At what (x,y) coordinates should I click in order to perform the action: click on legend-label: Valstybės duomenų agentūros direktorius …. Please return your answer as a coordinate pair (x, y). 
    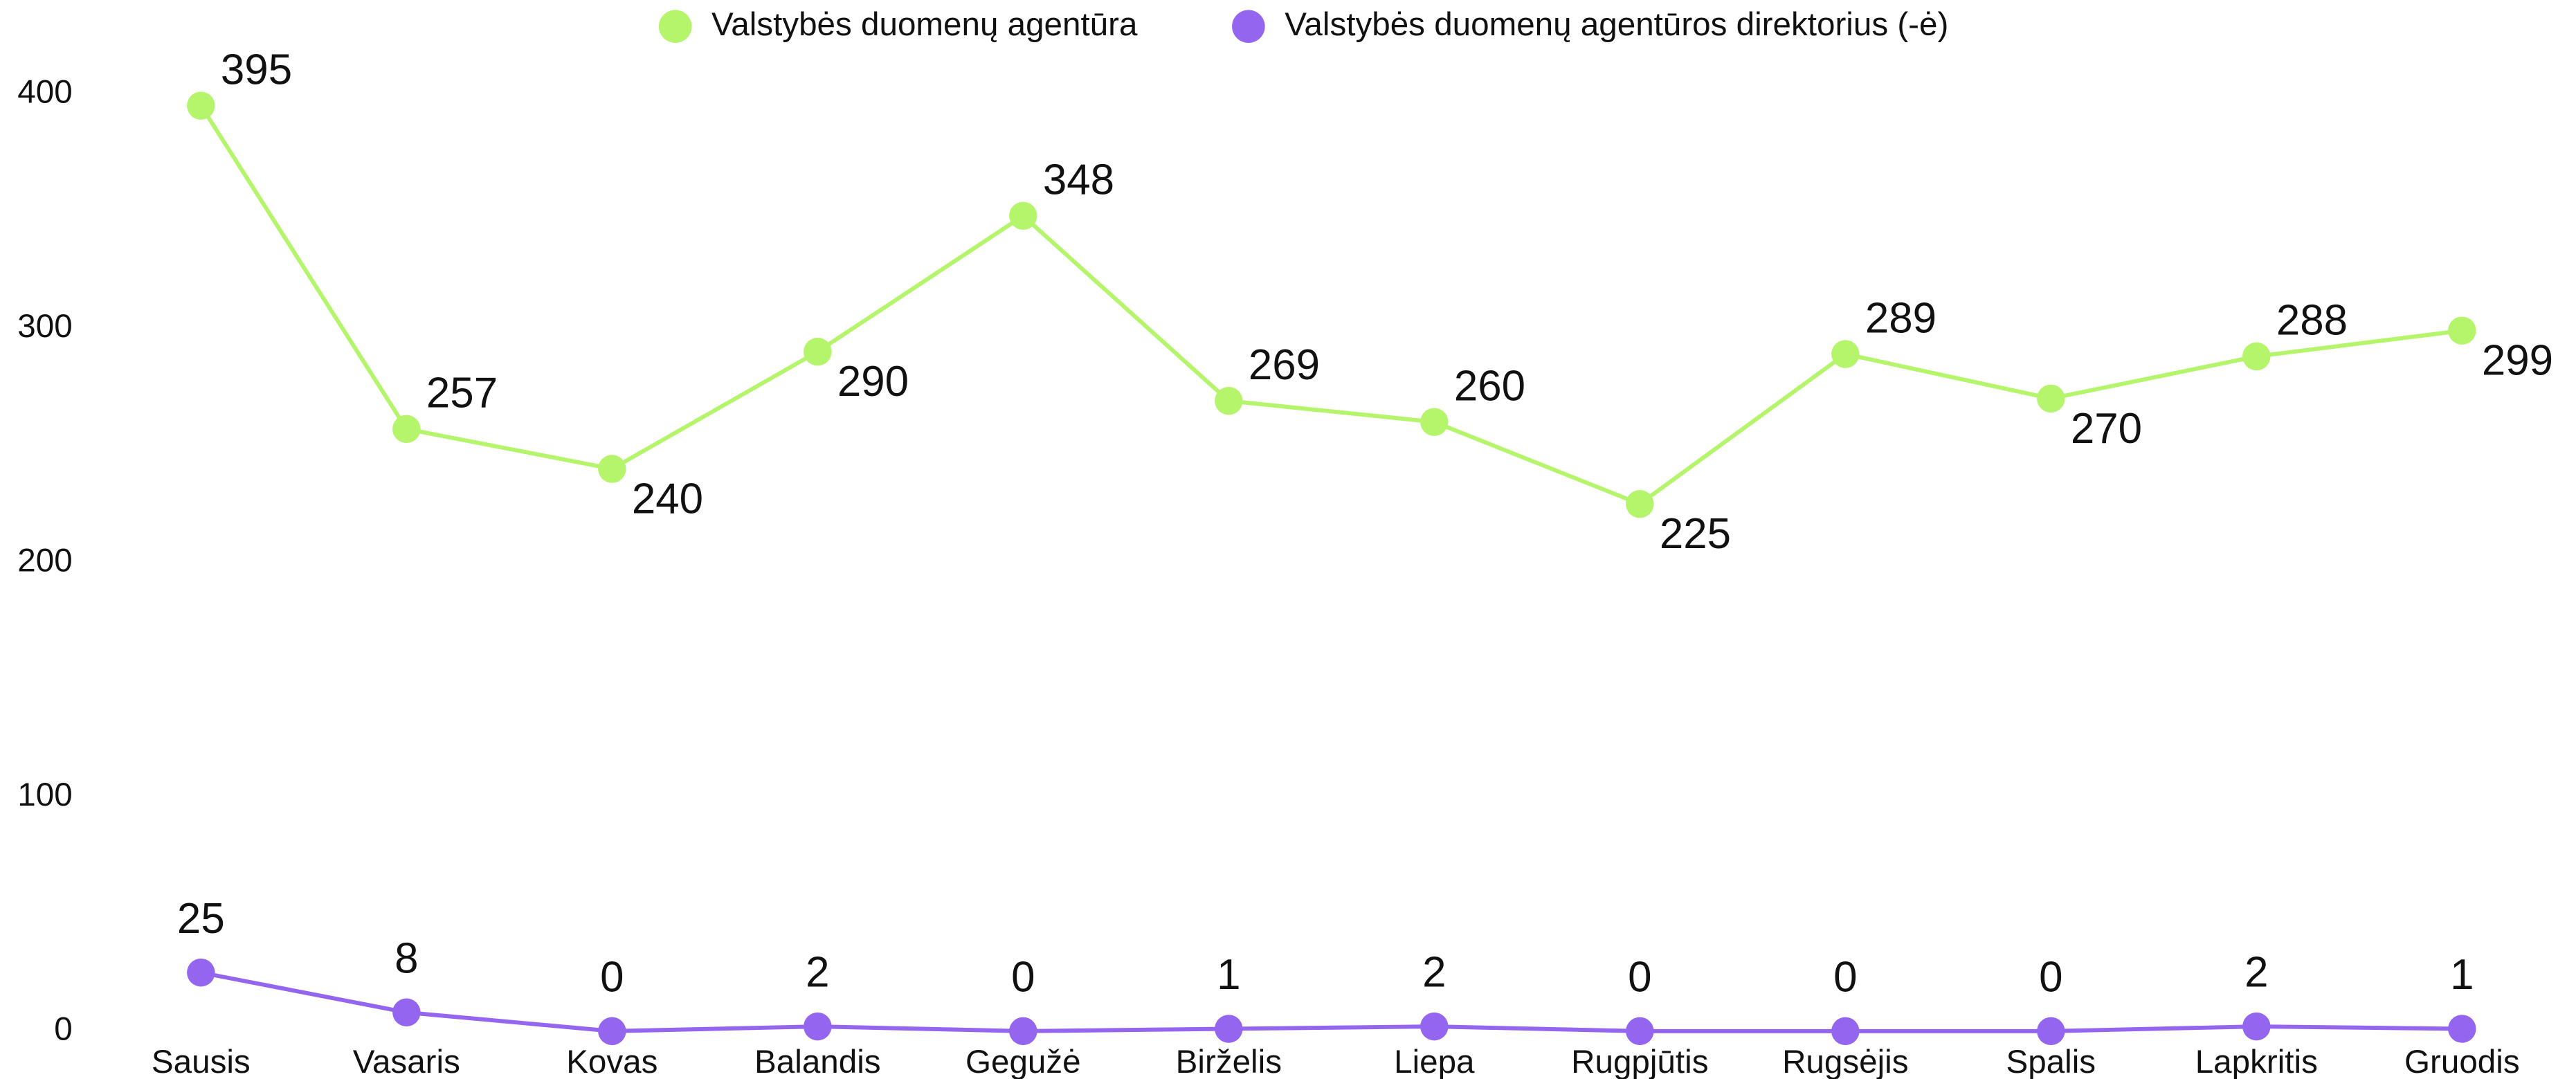
    Looking at the image, I should click on (1616, 24).